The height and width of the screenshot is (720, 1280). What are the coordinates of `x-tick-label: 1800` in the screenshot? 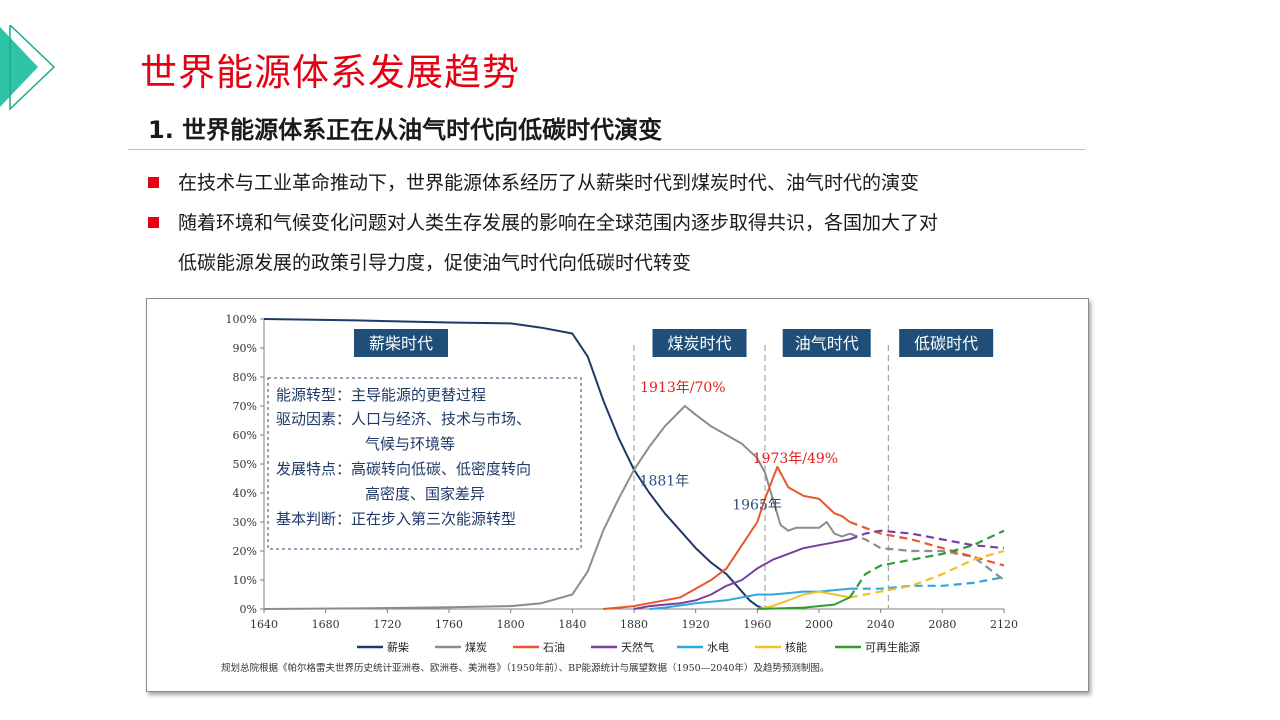 It's located at (511, 624).